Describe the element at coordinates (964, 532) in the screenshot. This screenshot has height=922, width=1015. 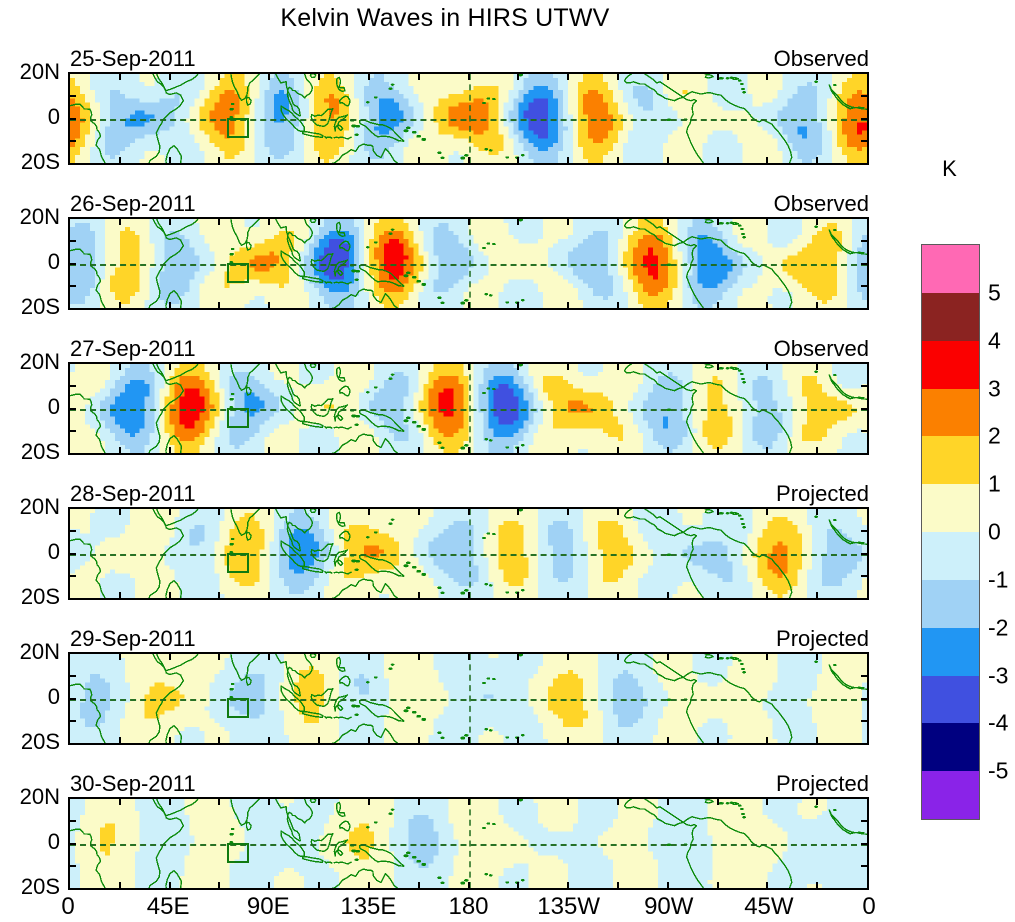
I see `colorbar: 5 4 3 2 1 0 -1 -2 -3 -4 -5` at that location.